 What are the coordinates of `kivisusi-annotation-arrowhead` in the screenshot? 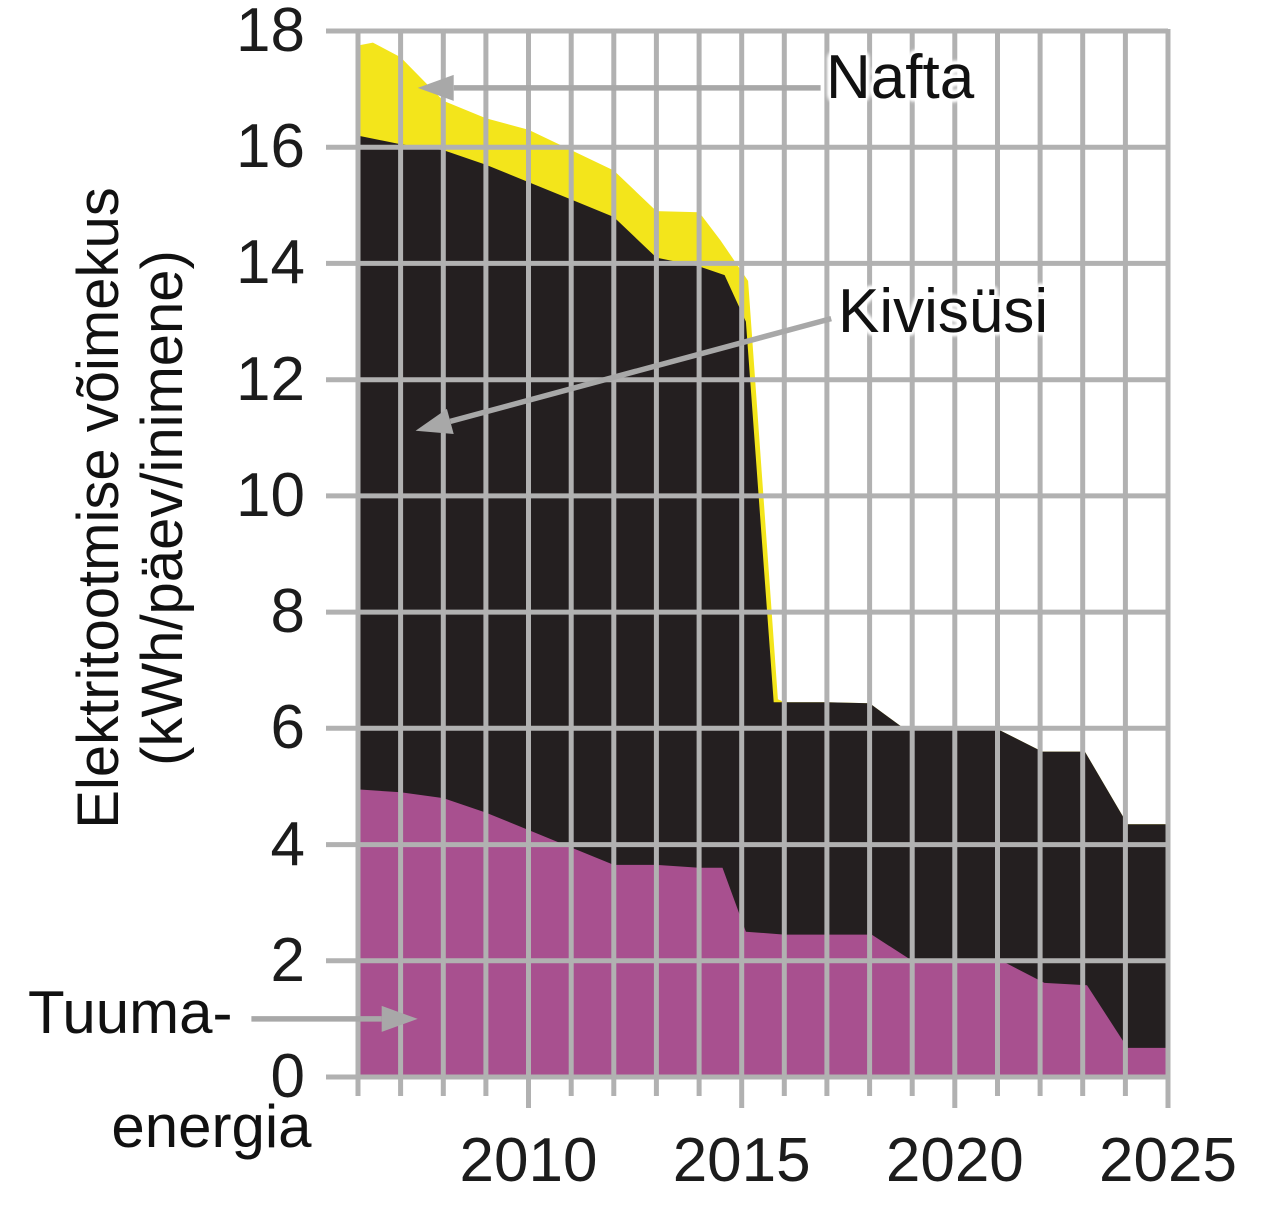 It's located at (434, 421).